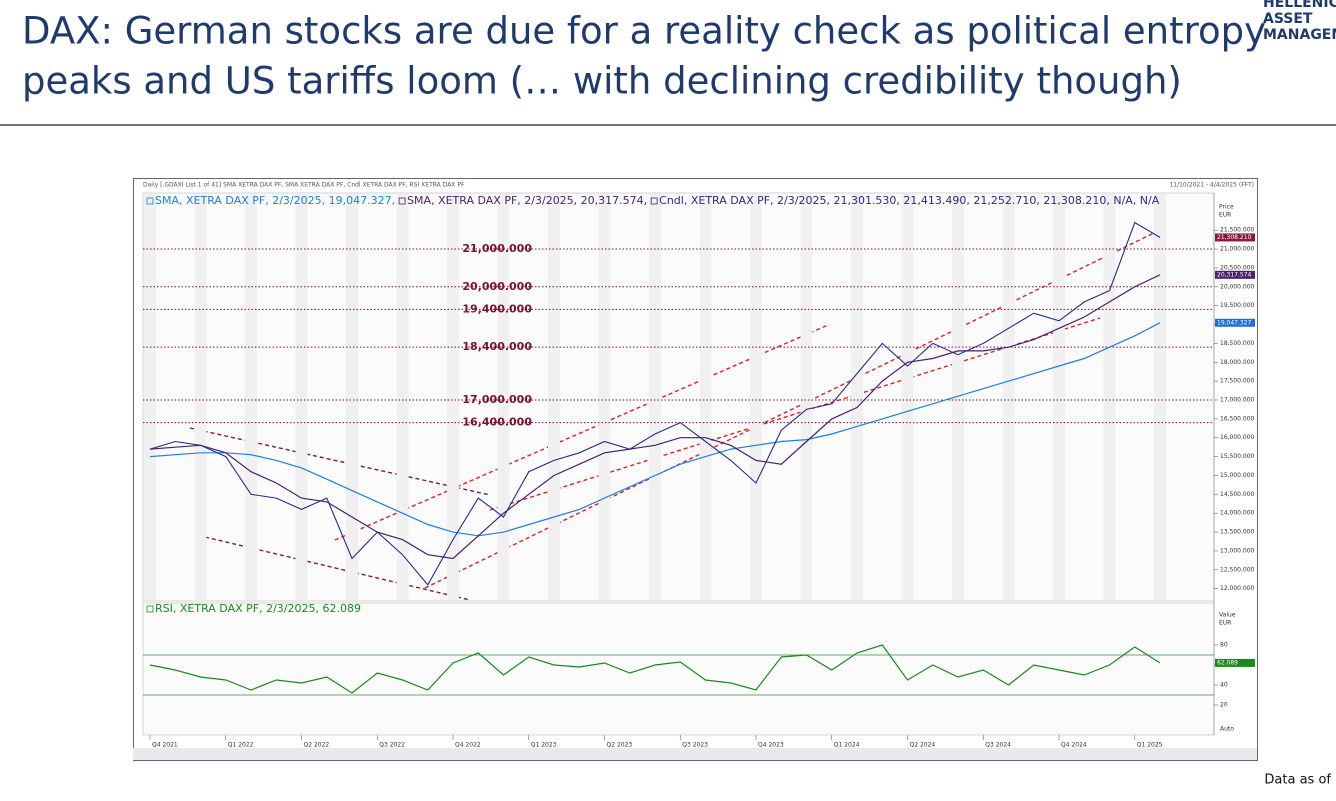 This screenshot has width=1336, height=801. I want to click on y-tick-label: 12,500.000, so click(1237, 569).